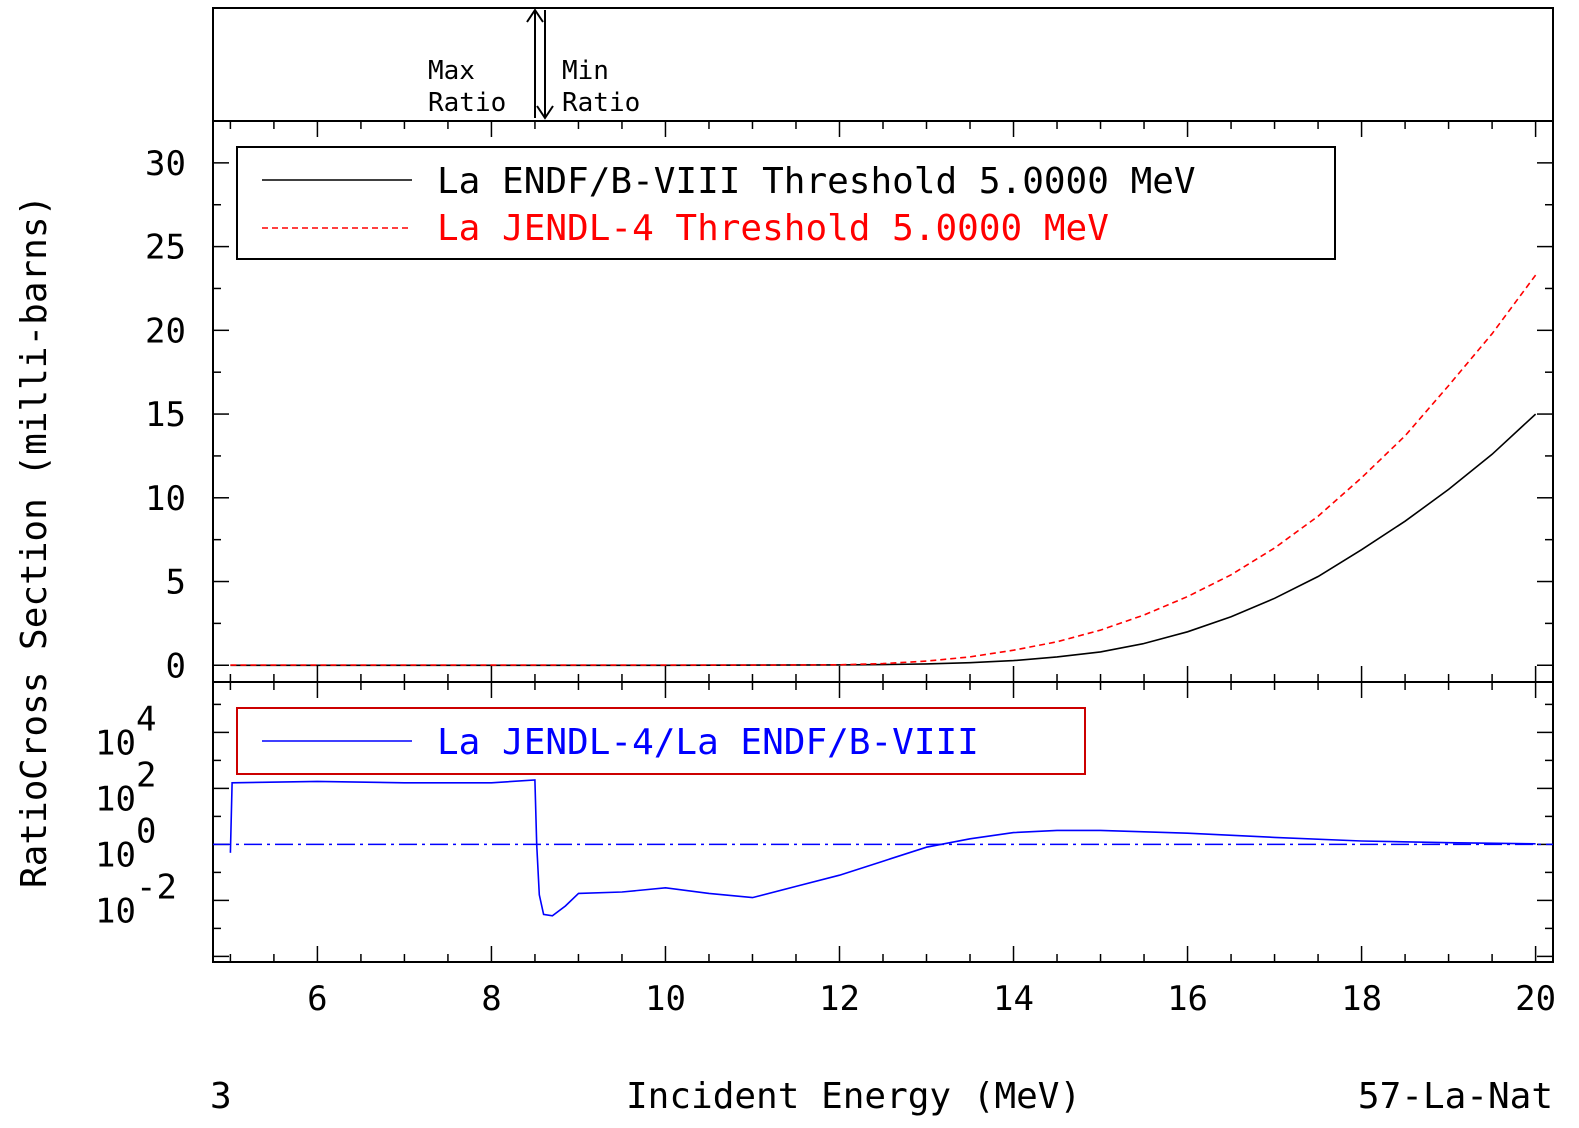  I want to click on legend-label-jendl: La JENDL-4 Threshold 5.0000 MeV, so click(773, 228).